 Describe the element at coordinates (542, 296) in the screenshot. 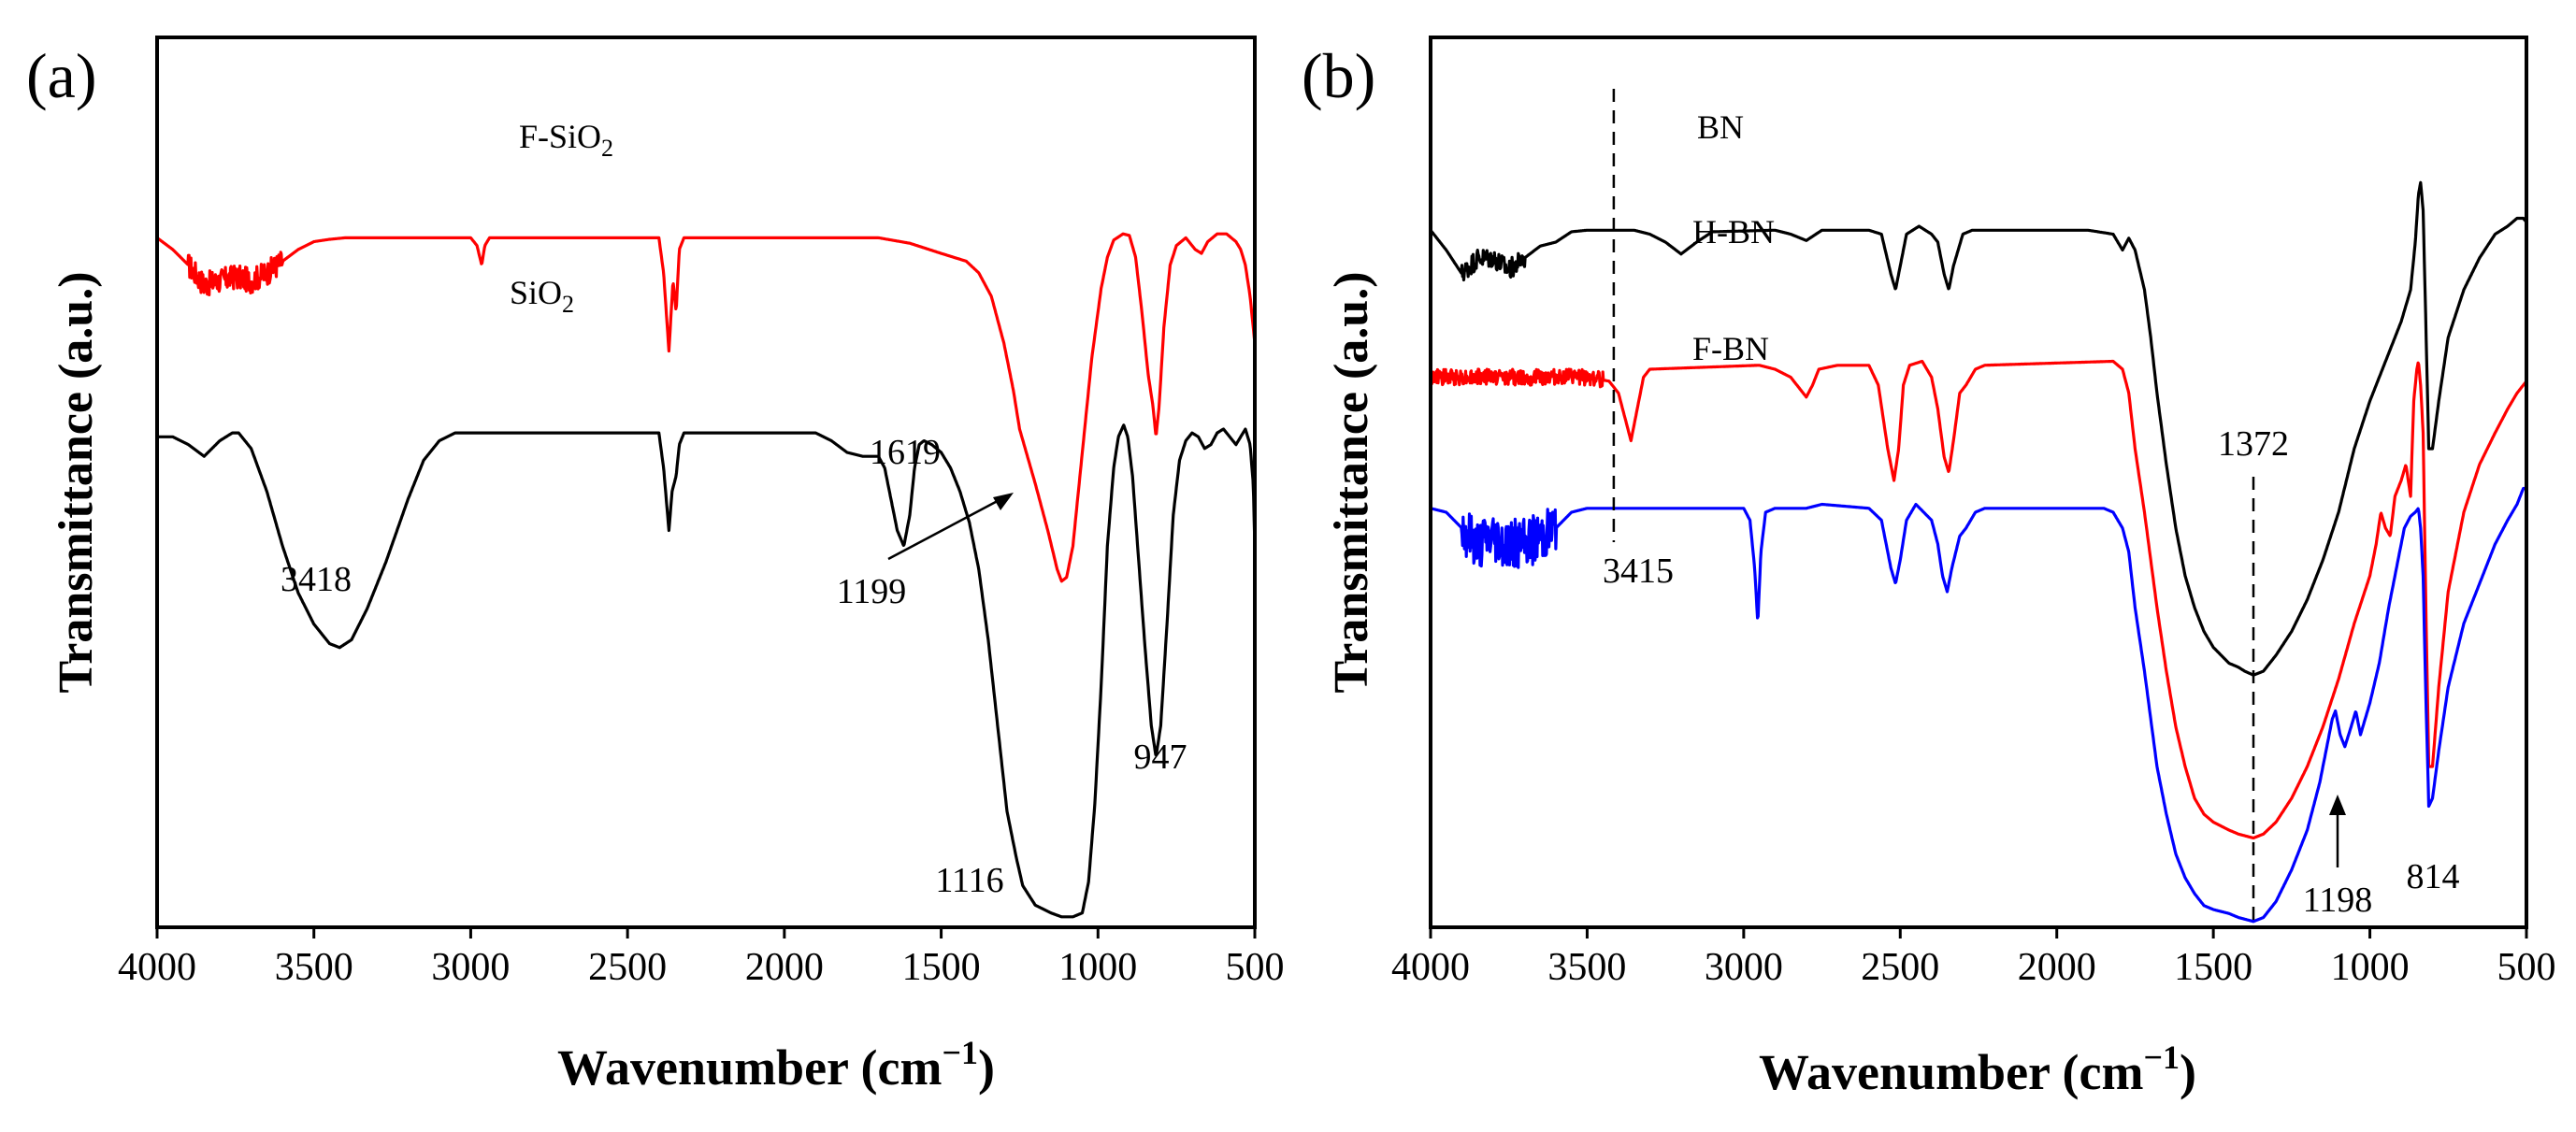

I see `panel-a-series-label-sio2: SiO2` at that location.